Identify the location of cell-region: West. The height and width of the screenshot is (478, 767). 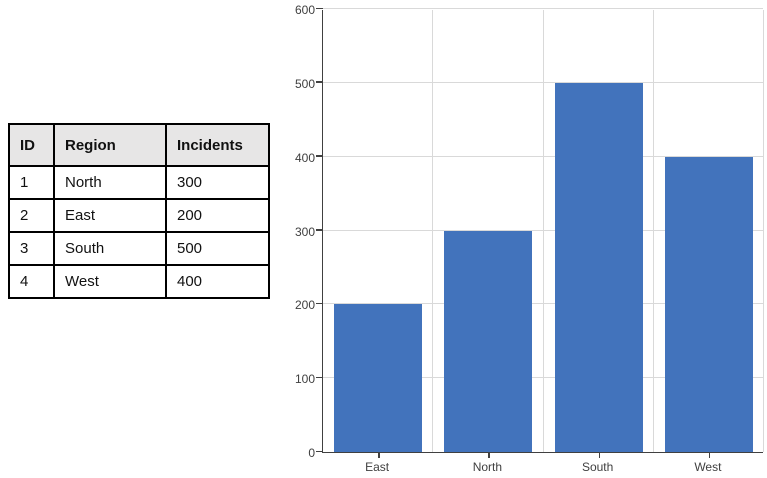
(110, 281).